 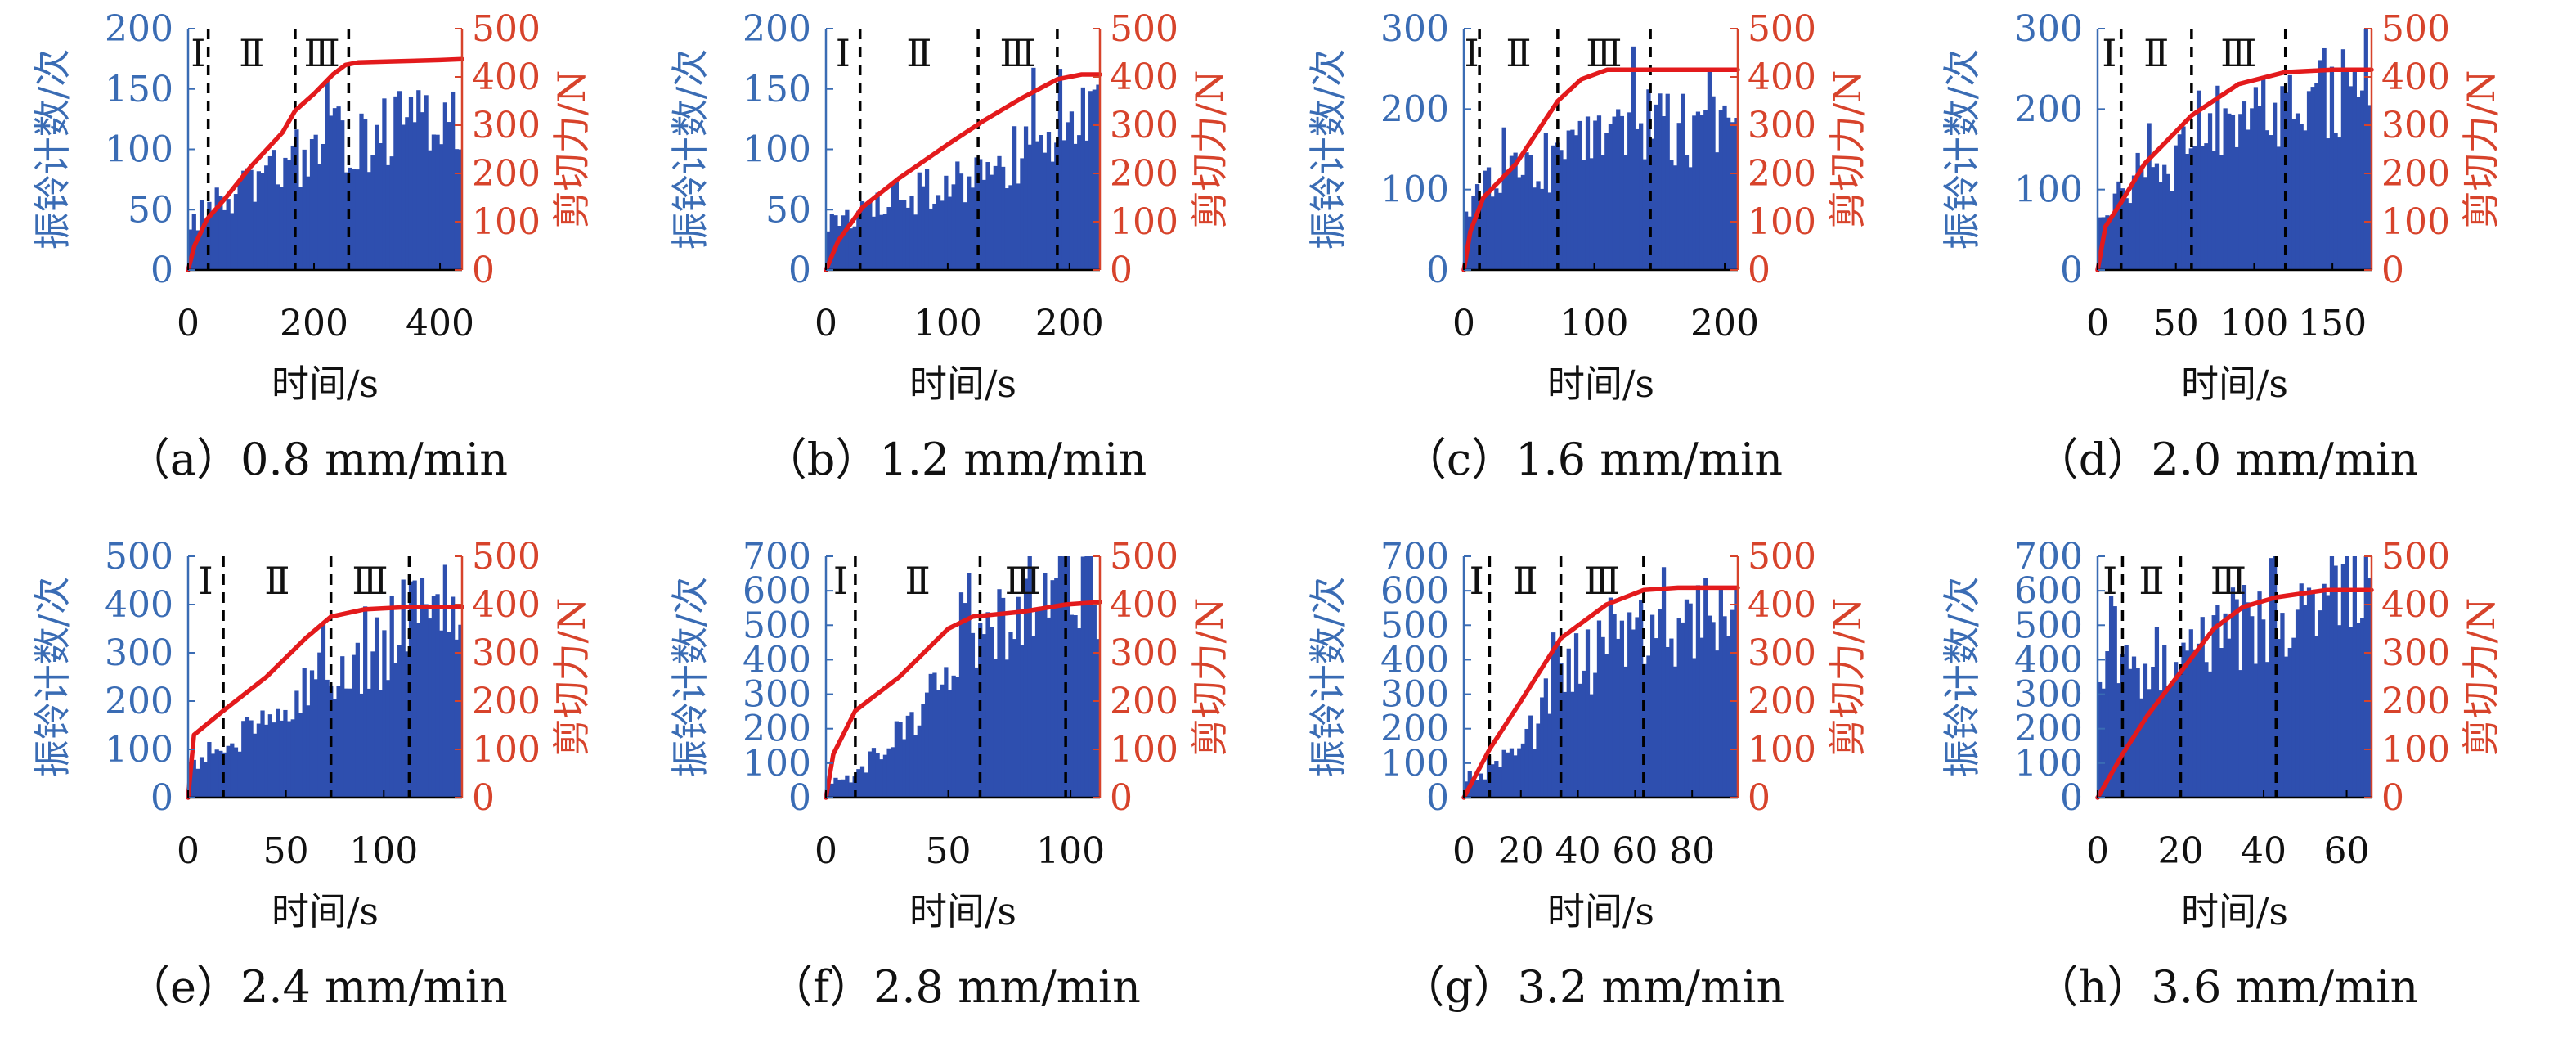 I want to click on right-tick-label: 300, so click(x=1782, y=653).